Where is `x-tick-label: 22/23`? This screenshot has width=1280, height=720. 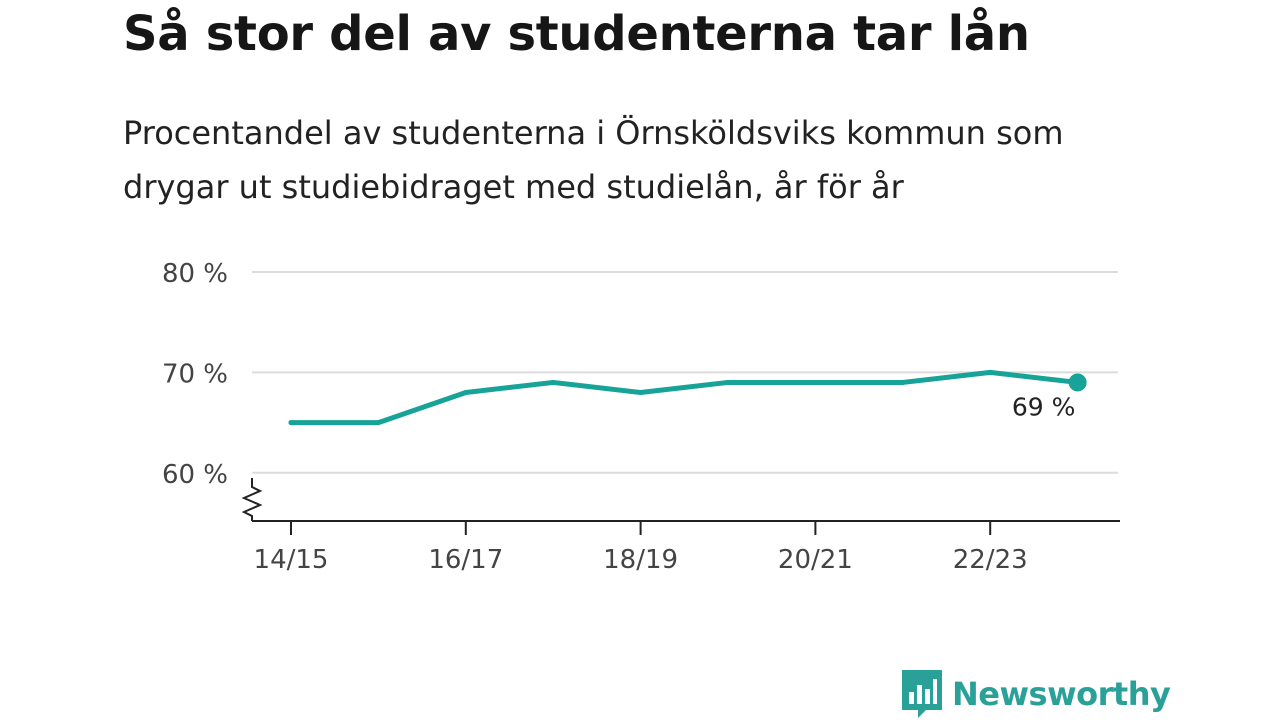
x-tick-label: 22/23 is located at coordinates (990, 560).